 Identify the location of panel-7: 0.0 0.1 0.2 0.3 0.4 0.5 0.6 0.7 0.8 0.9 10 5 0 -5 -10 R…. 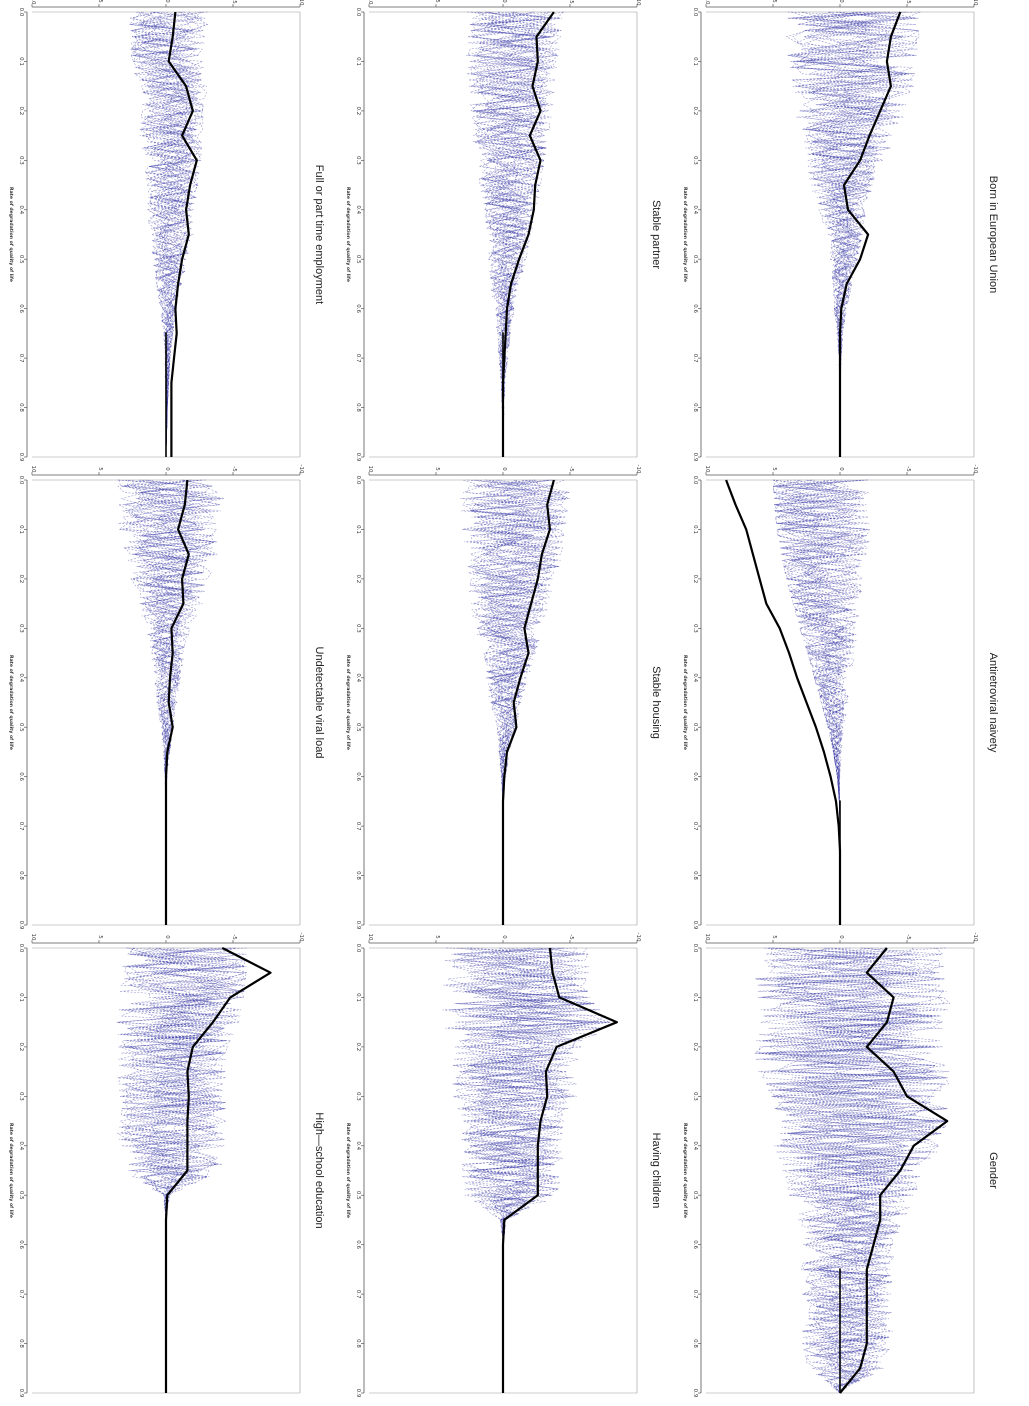
(166, 1165).